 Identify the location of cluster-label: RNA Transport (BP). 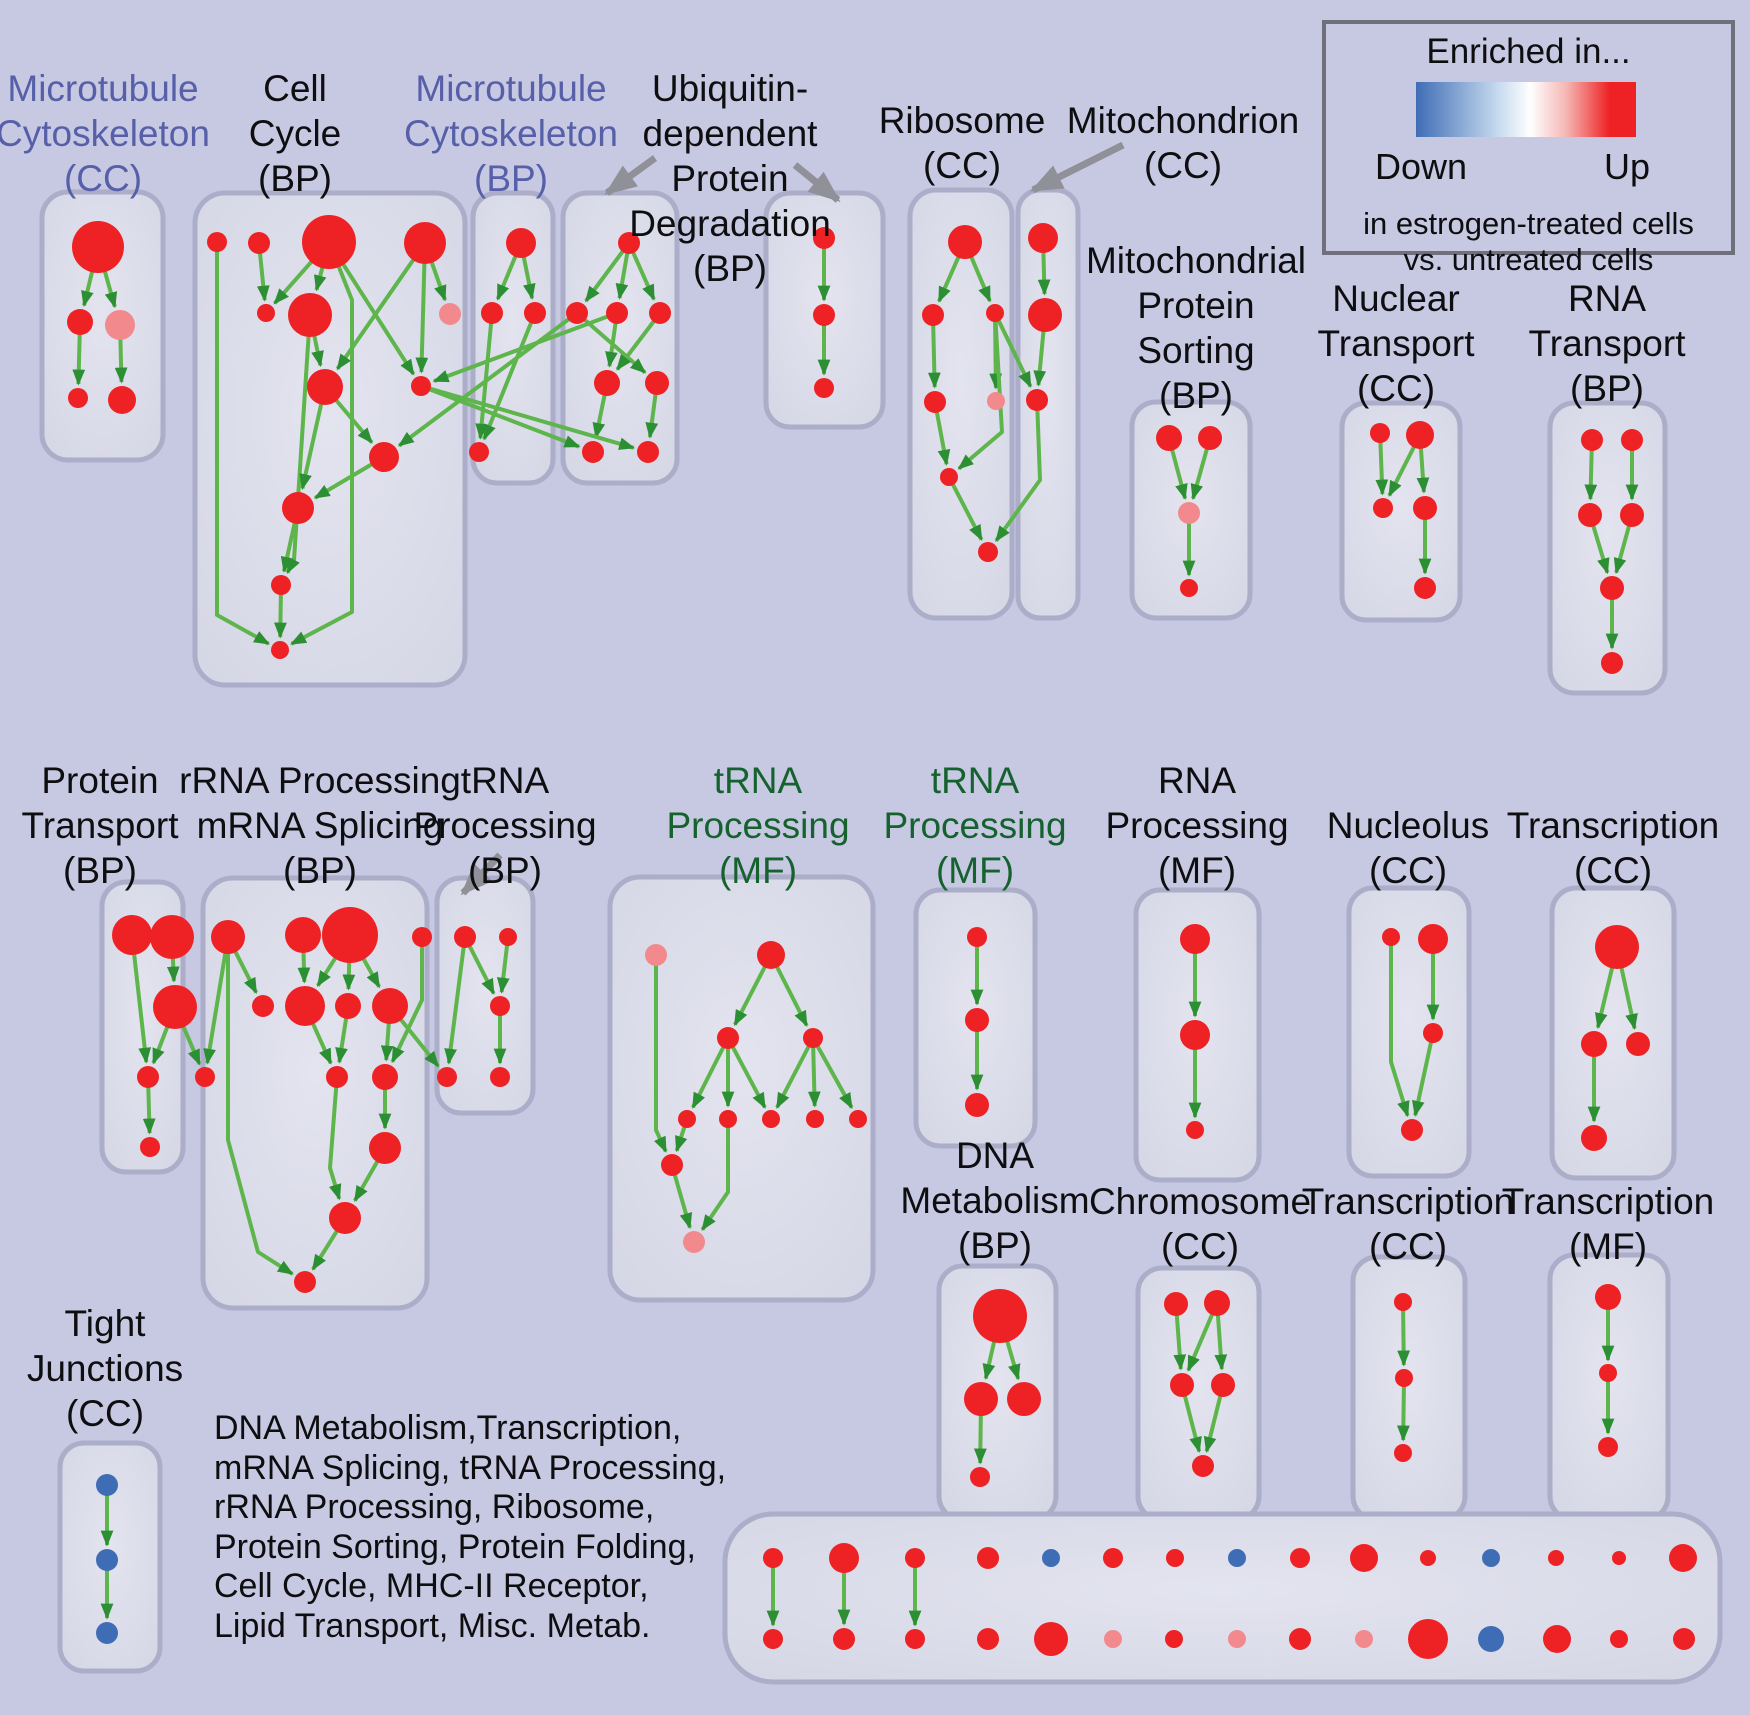
(1607, 343).